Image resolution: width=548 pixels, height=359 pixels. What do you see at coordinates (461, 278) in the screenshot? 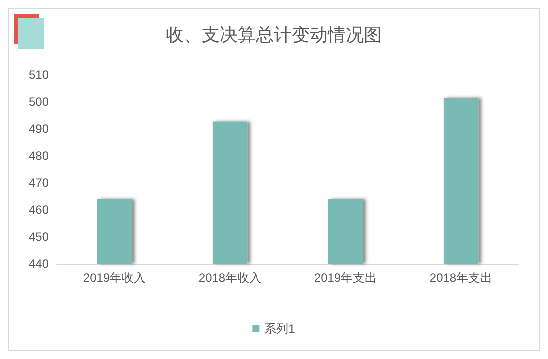
I see `x-tick-label: 2018年支出` at bounding box center [461, 278].